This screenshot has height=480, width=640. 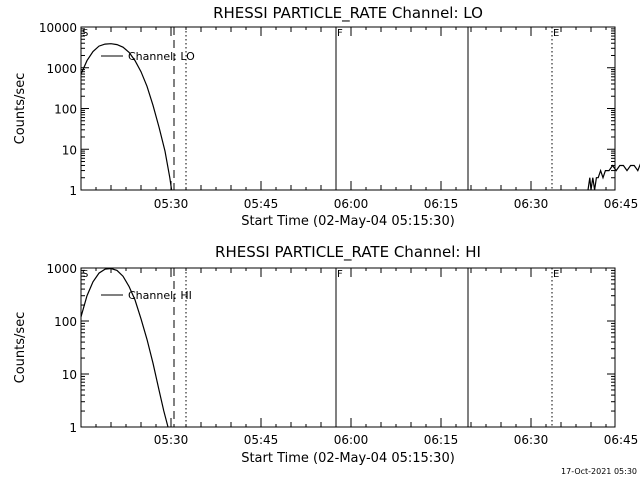 What do you see at coordinates (599, 471) in the screenshot?
I see `timestamp-stamp: 17-Oct-2021 05:30` at bounding box center [599, 471].